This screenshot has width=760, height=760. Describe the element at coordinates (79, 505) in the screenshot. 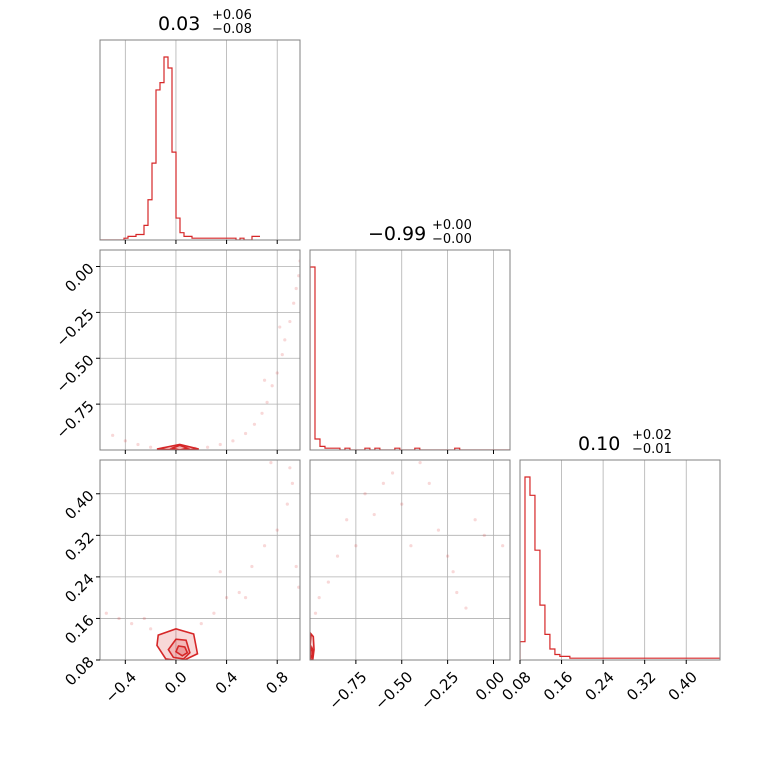

I see `y-tick-label-2: 0.40` at that location.